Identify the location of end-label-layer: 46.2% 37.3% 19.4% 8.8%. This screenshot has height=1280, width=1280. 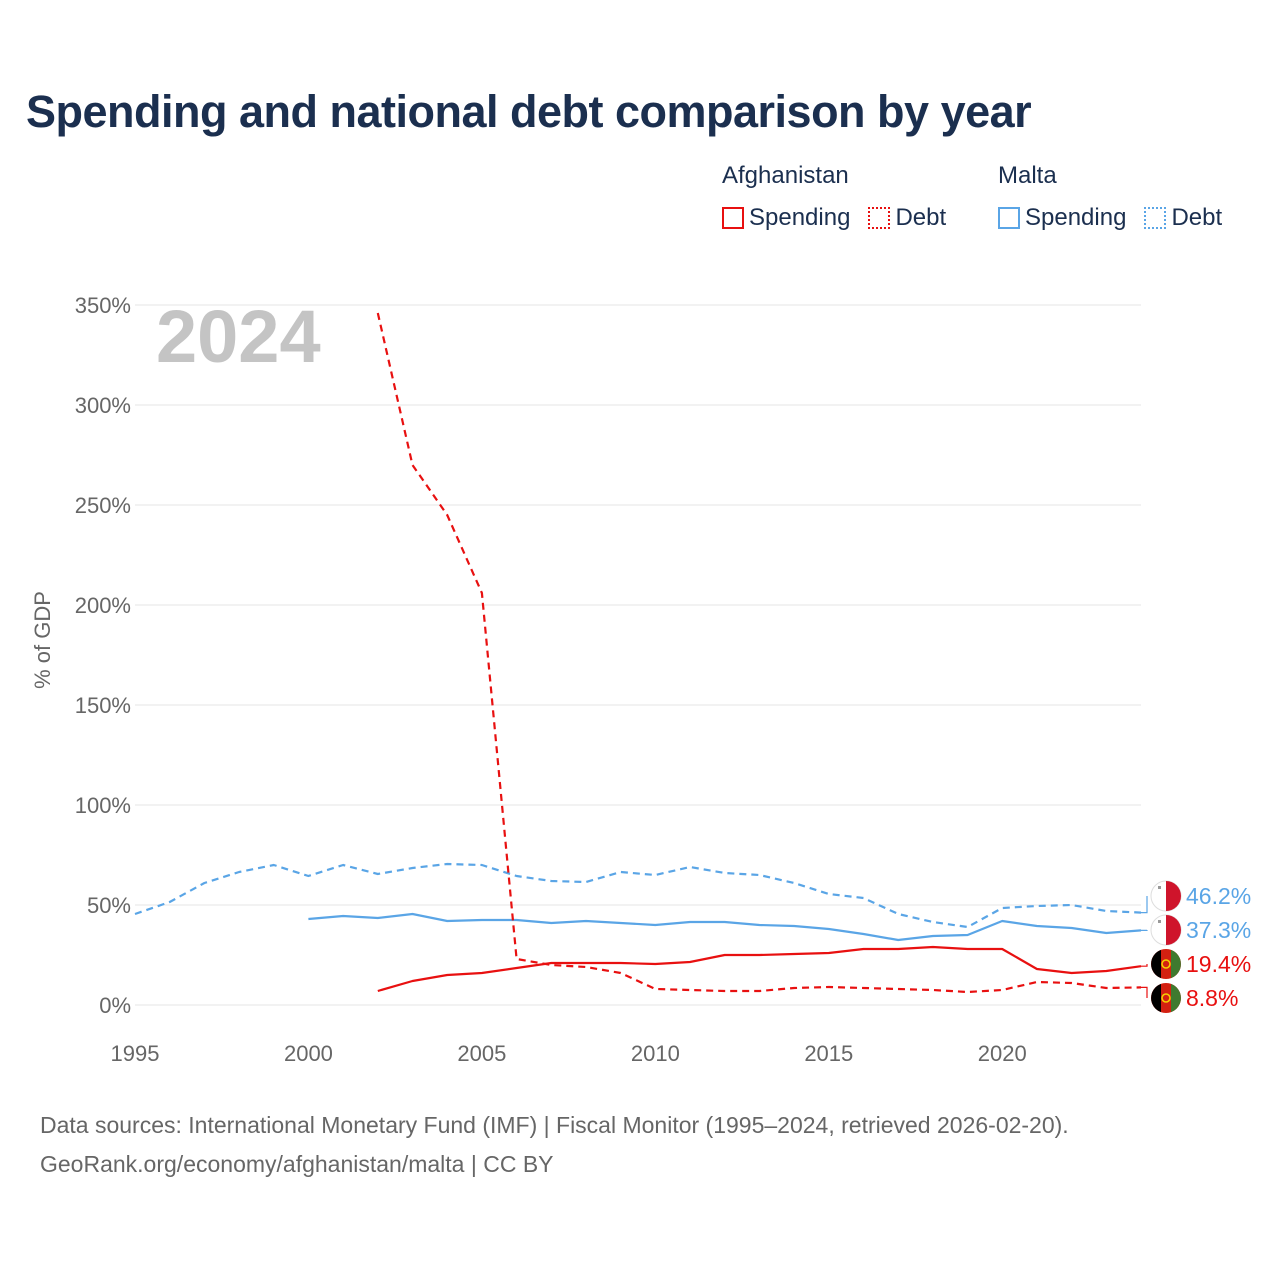
(1196, 946).